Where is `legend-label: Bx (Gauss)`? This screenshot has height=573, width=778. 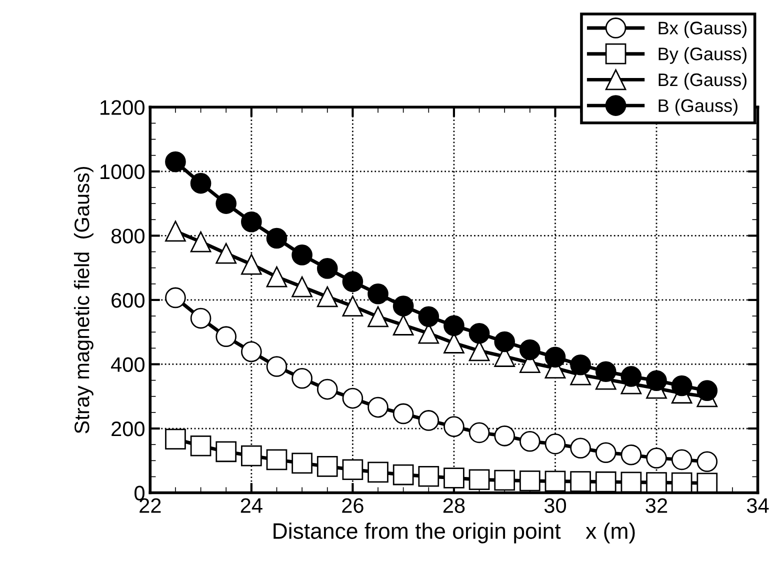
legend-label: Bx (Gauss) is located at coordinates (702, 29).